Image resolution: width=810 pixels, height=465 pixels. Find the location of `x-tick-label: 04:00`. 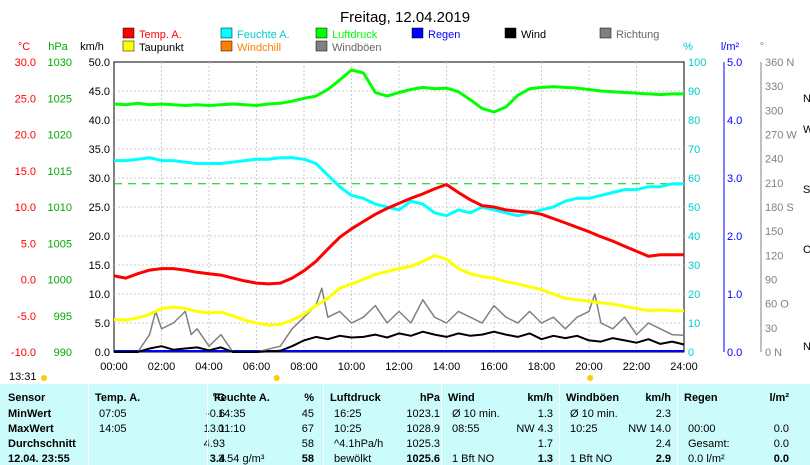

x-tick-label: 04:00 is located at coordinates (209, 367).